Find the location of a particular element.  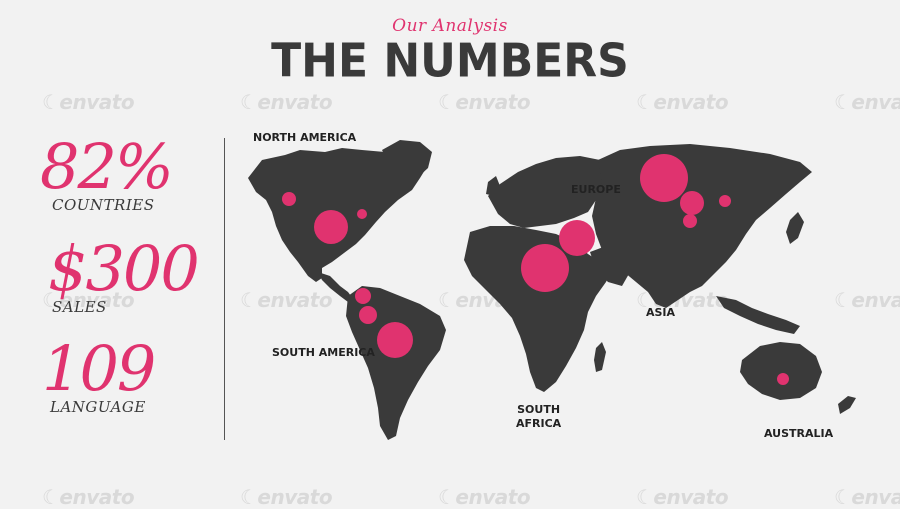

peninsula-arabia is located at coordinates (610, 266).